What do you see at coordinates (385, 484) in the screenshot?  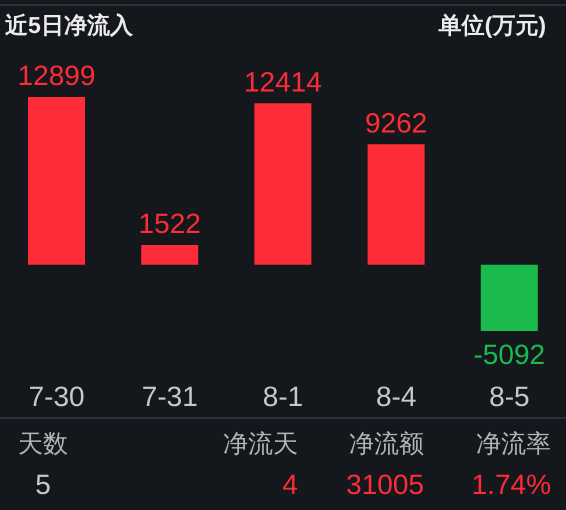 I see `text: 31005` at bounding box center [385, 484].